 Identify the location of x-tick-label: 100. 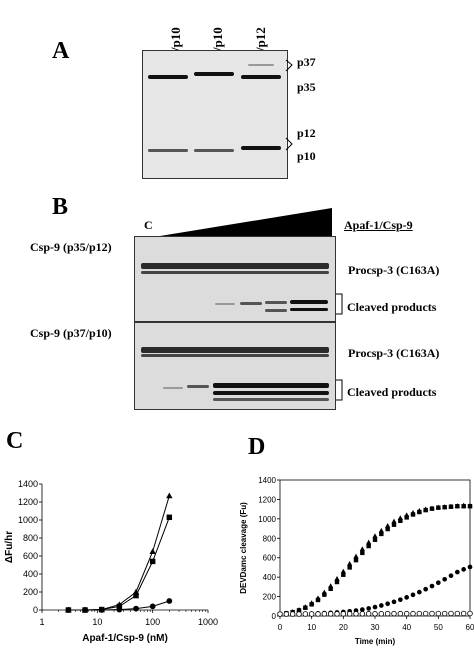
(152, 622).